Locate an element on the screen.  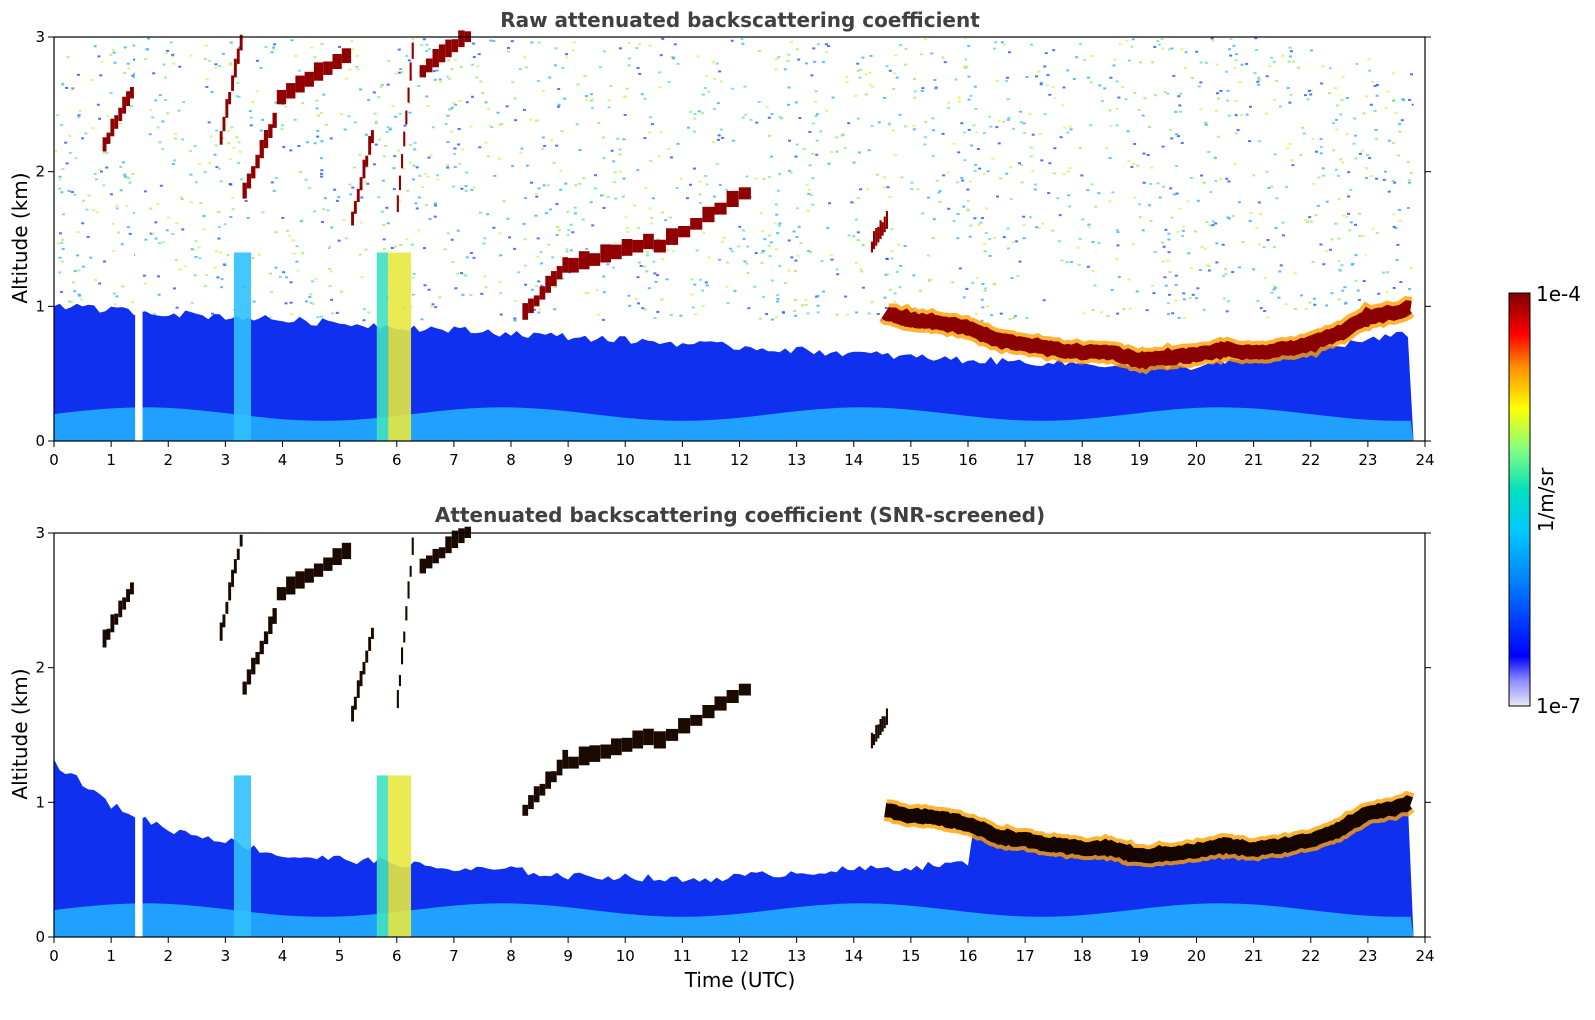
raw-x-tick-label: 20 is located at coordinates (1196, 460).